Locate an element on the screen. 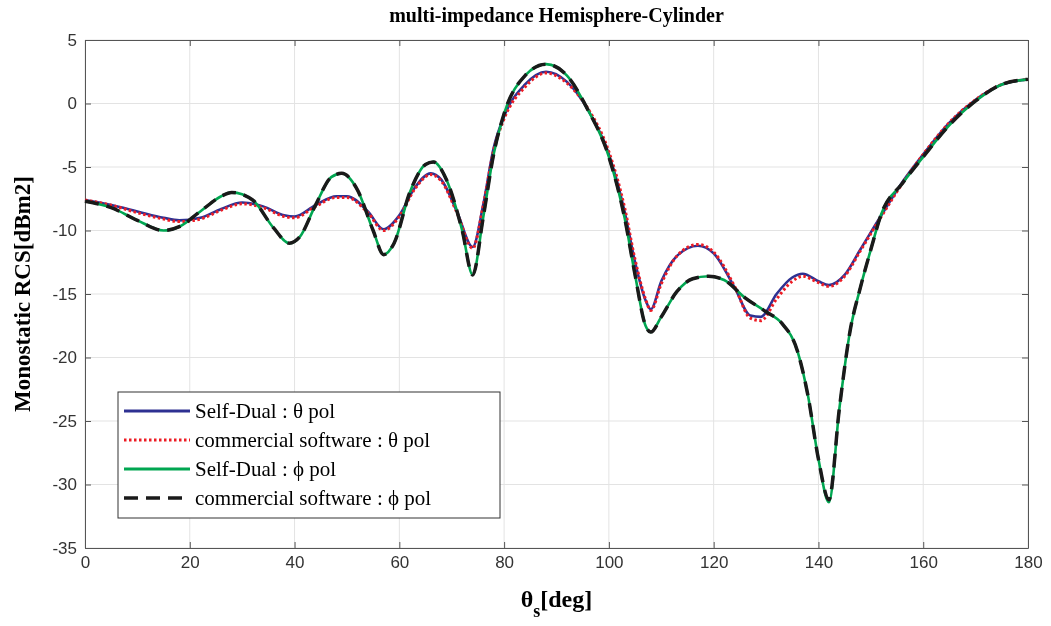 This screenshot has height=626, width=1051. y-axis-title: Monostatic RCS[dBm2] is located at coordinates (22, 294).